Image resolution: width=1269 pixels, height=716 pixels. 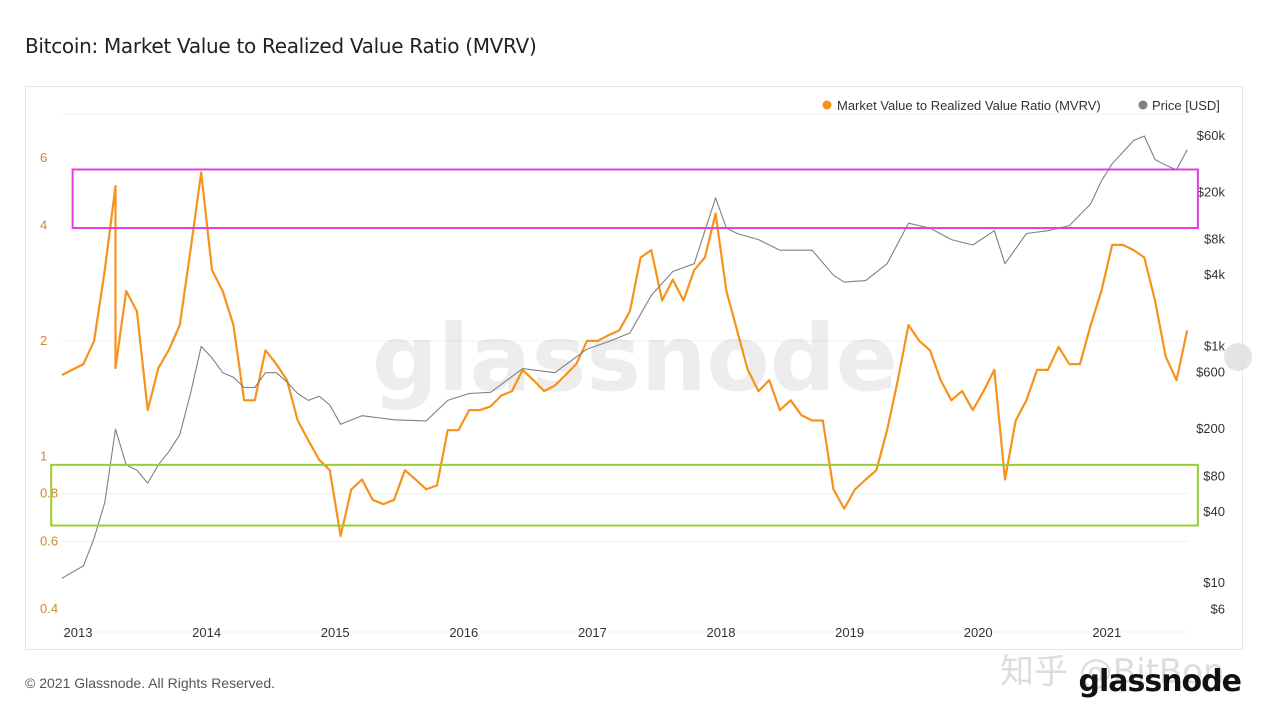 I want to click on x-tick-label: 2015, so click(x=335, y=632).